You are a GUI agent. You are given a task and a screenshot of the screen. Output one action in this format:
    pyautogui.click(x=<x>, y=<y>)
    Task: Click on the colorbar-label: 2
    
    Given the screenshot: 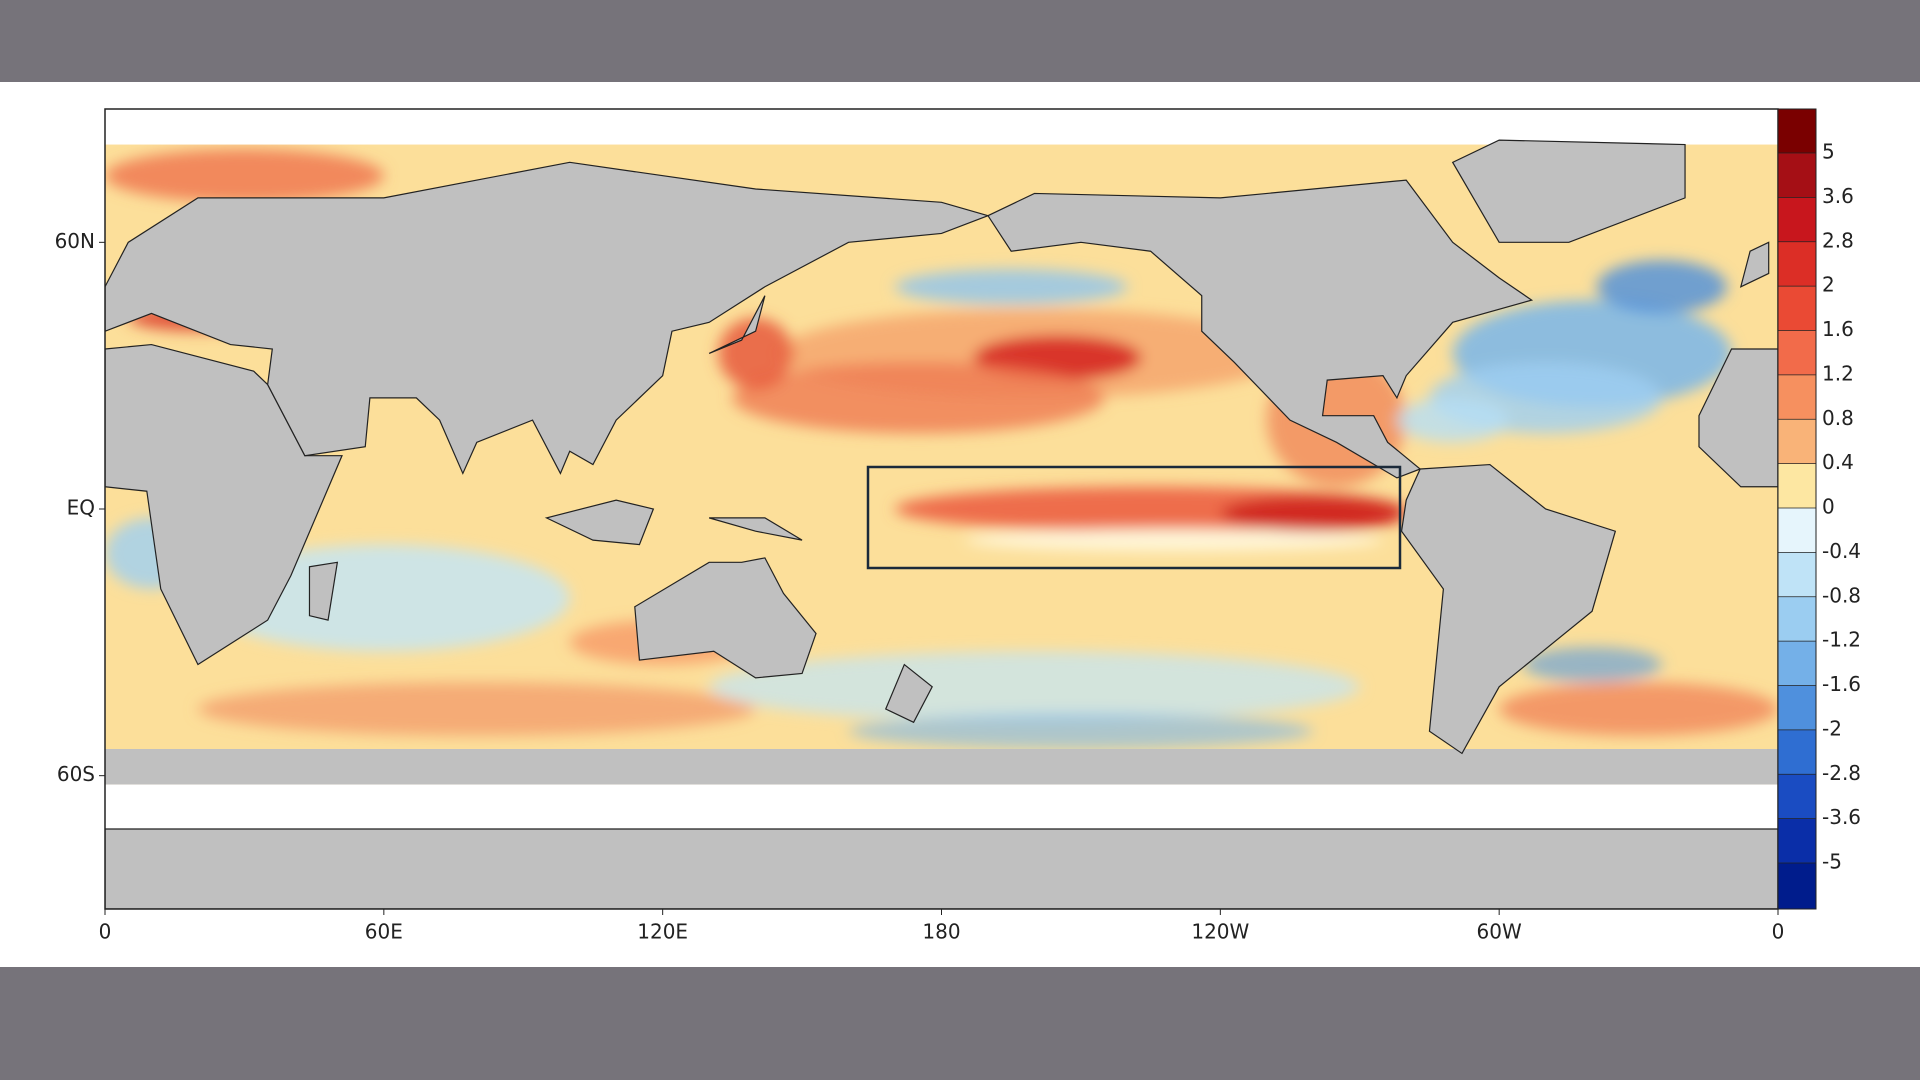 What is the action you would take?
    pyautogui.click(x=1828, y=285)
    